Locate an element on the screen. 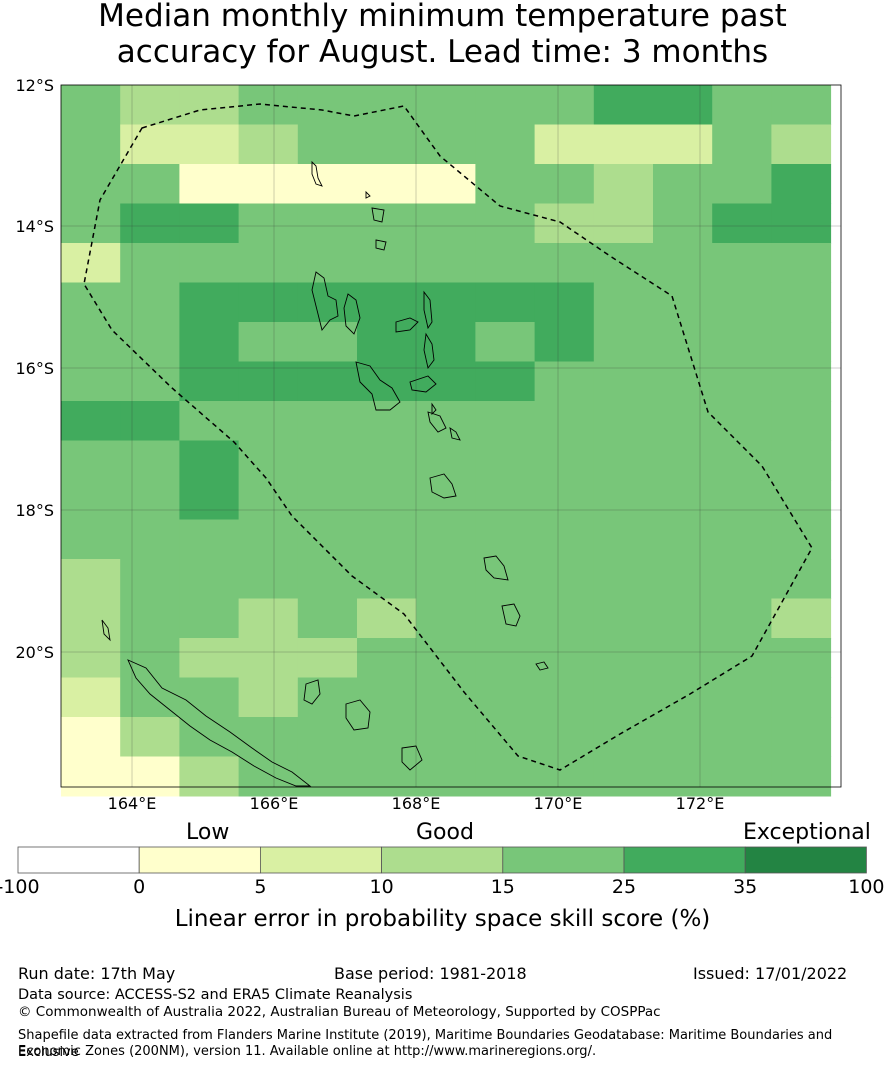 This screenshot has width=885, height=1065. island-paama is located at coordinates (434, 409).